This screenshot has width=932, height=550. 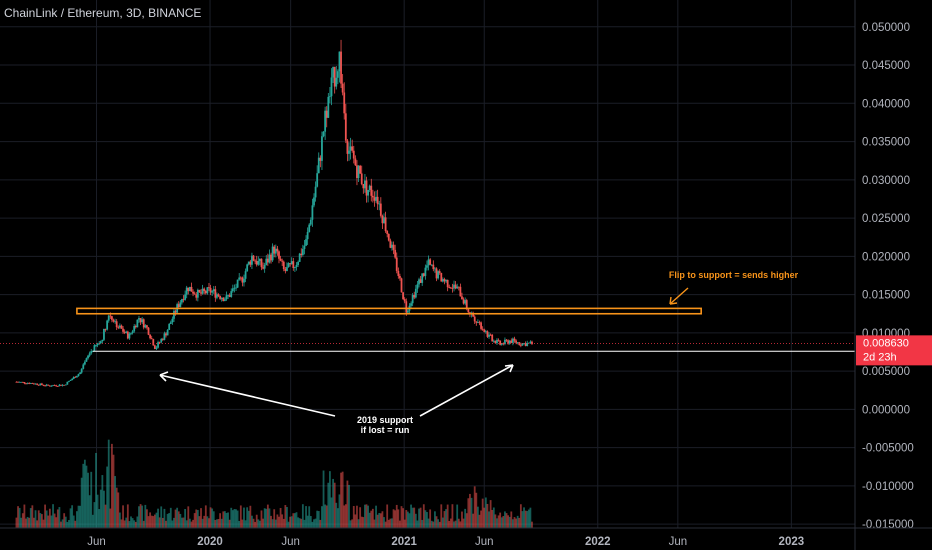 What do you see at coordinates (96, 542) in the screenshot?
I see `x-tick-label: Jun` at bounding box center [96, 542].